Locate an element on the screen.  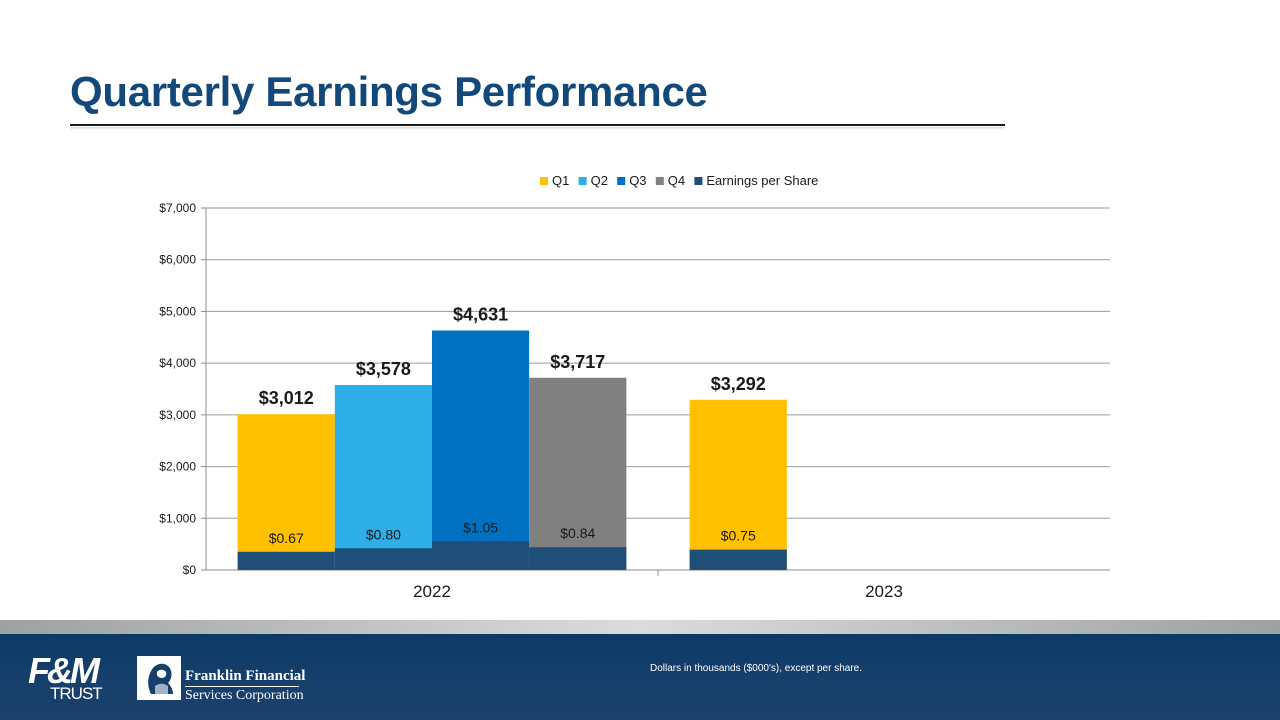
legend-label: Q4 is located at coordinates (676, 180).